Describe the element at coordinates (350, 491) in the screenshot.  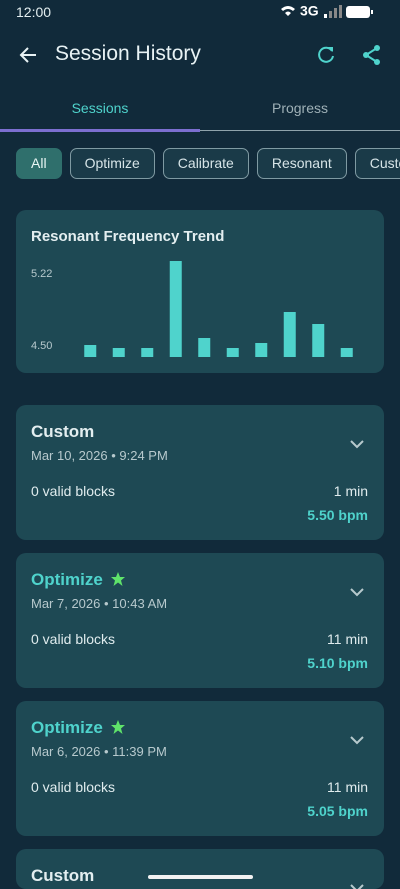
I see `session-duration: 1 min` at that location.